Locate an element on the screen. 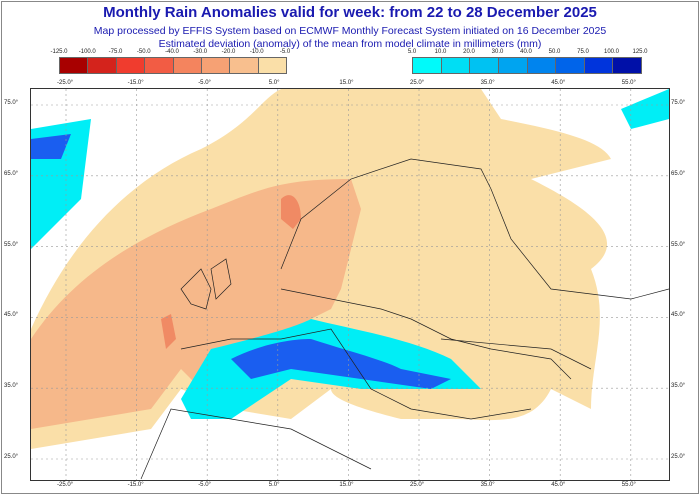  legend-label: -20.0 is located at coordinates (228, 52).